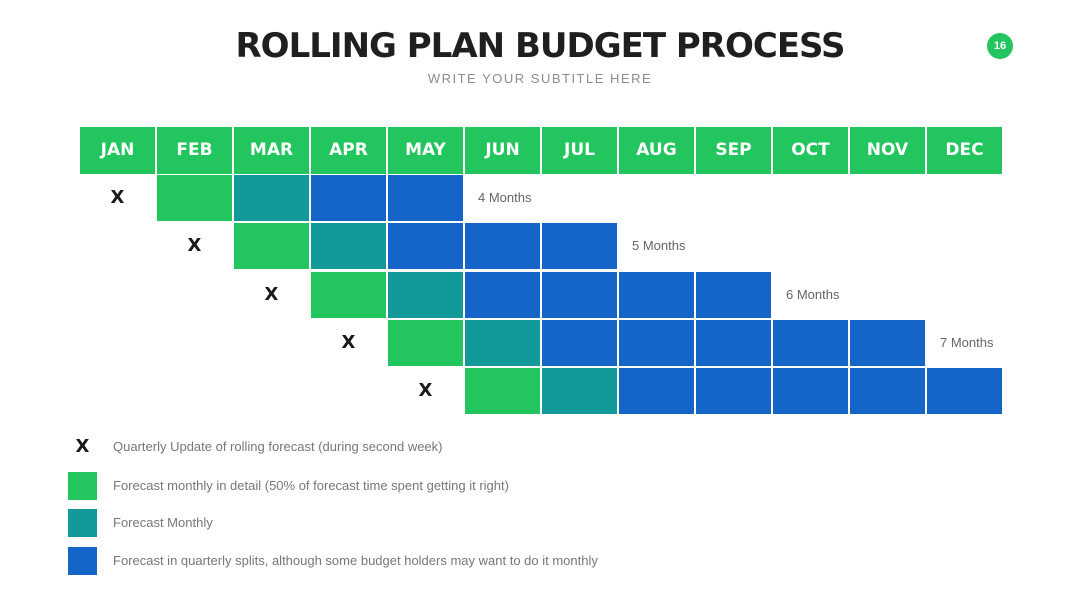 This screenshot has width=1080, height=608. What do you see at coordinates (425, 150) in the screenshot?
I see `month-header-may: MAY` at bounding box center [425, 150].